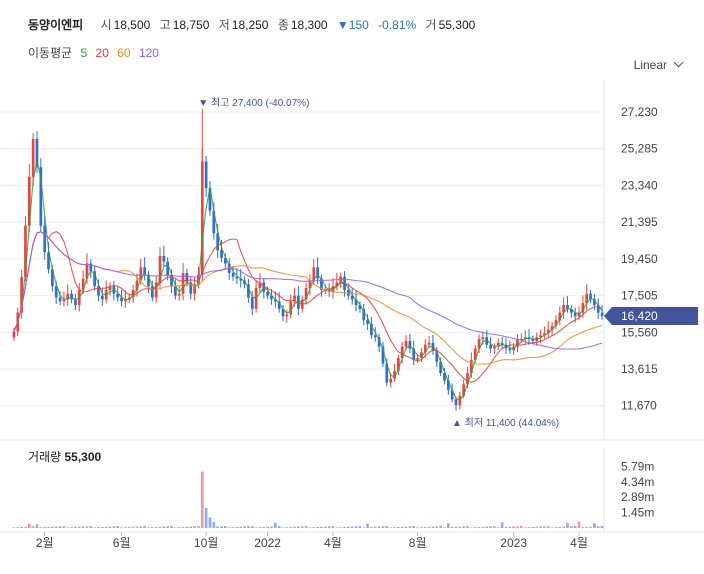 The image size is (704, 574). Describe the element at coordinates (102, 53) in the screenshot. I see `ma-legend-item-20: 20` at that location.